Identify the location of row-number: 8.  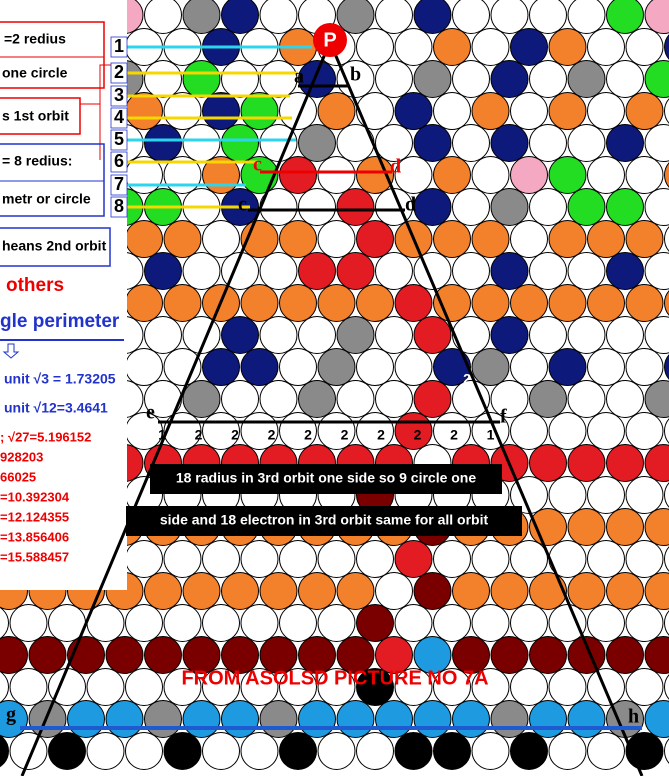
(119, 206).